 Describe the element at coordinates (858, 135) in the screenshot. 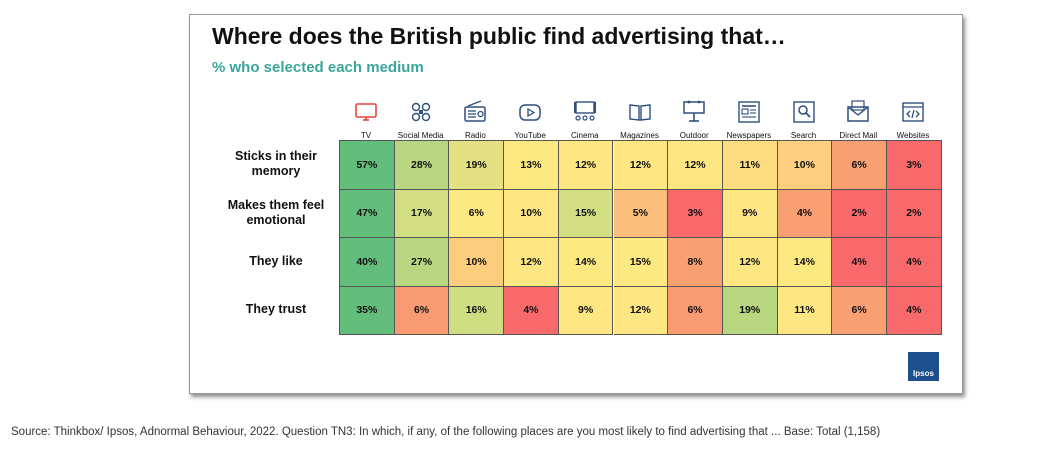

I see `column-label: Direct Mail` at that location.